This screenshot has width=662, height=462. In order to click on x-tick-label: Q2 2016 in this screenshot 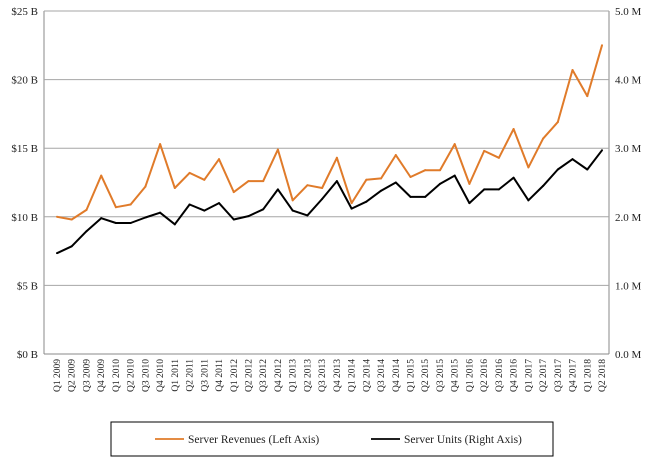, I will do `click(485, 375)`.